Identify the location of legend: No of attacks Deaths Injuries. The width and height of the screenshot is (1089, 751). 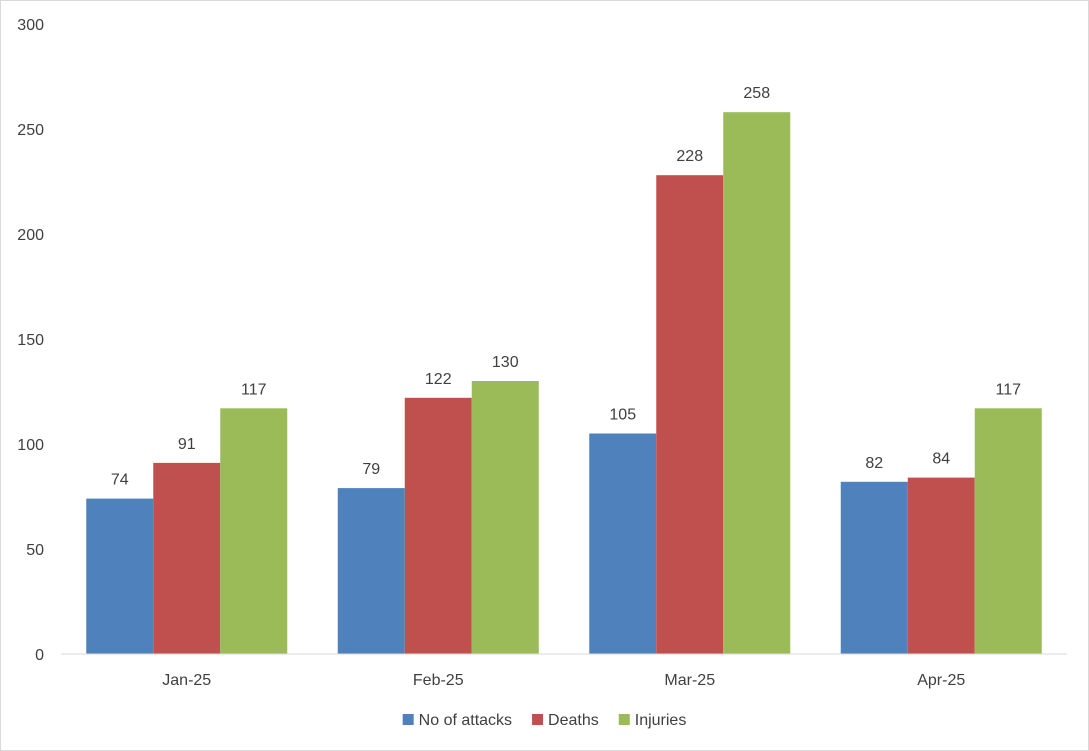
(544, 720).